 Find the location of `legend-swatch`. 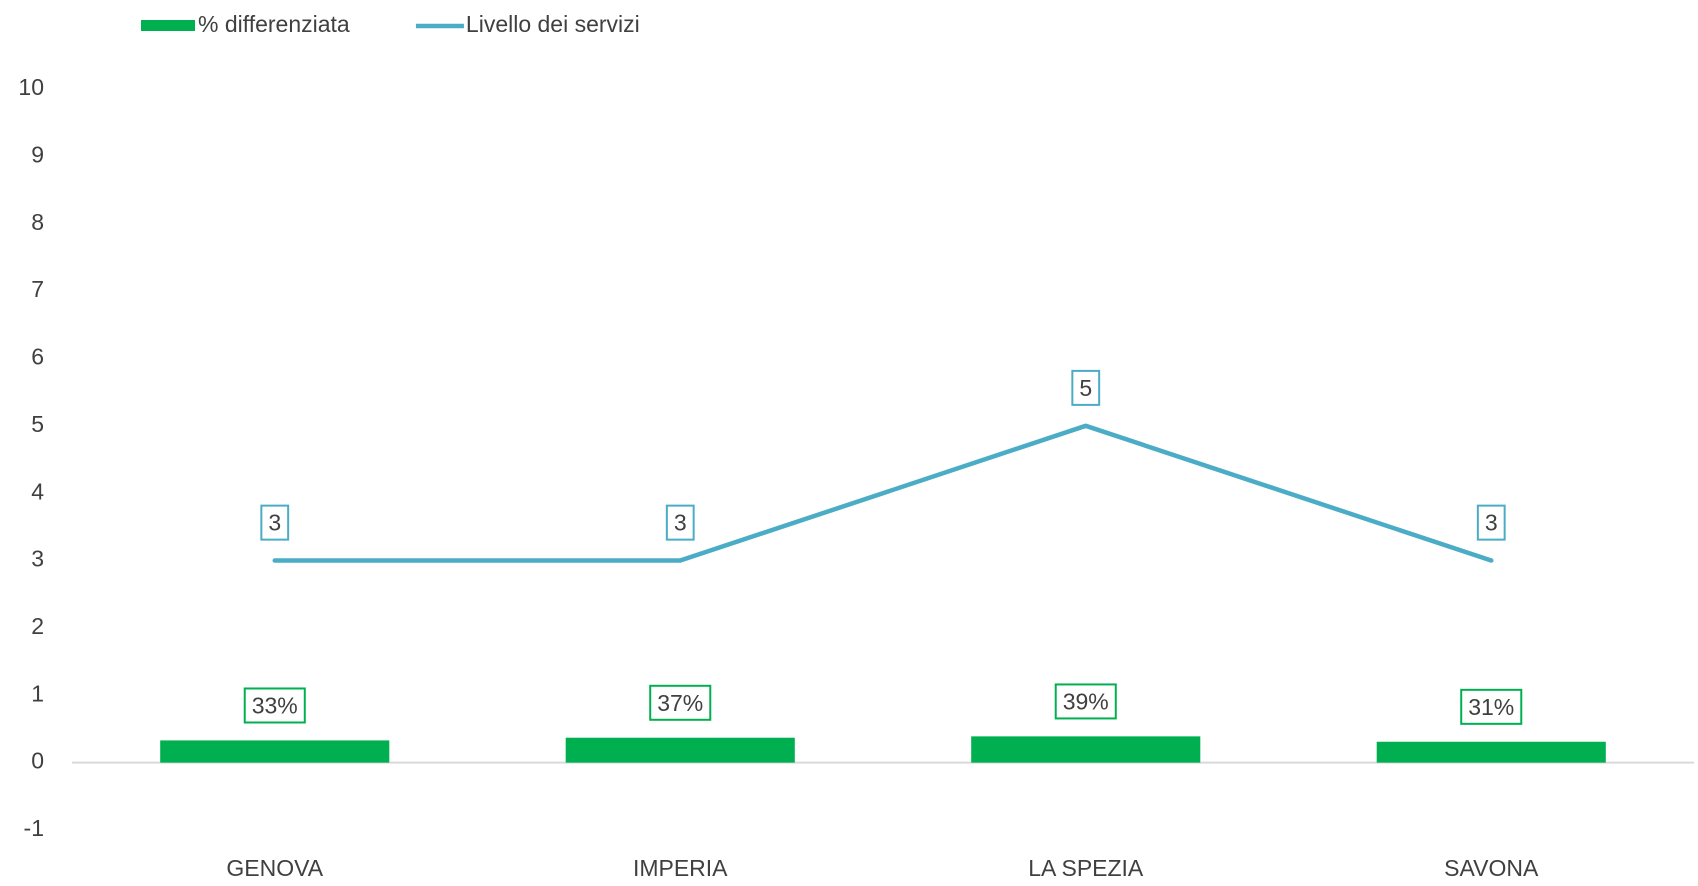

legend-swatch is located at coordinates (168, 25).